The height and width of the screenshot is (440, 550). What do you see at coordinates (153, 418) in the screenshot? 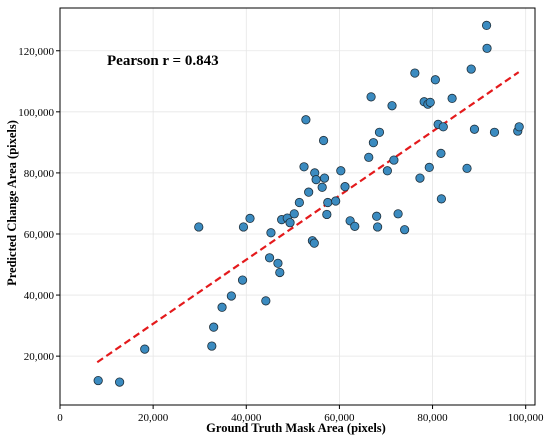
I see `x-tick-label: 20,000` at bounding box center [153, 418].